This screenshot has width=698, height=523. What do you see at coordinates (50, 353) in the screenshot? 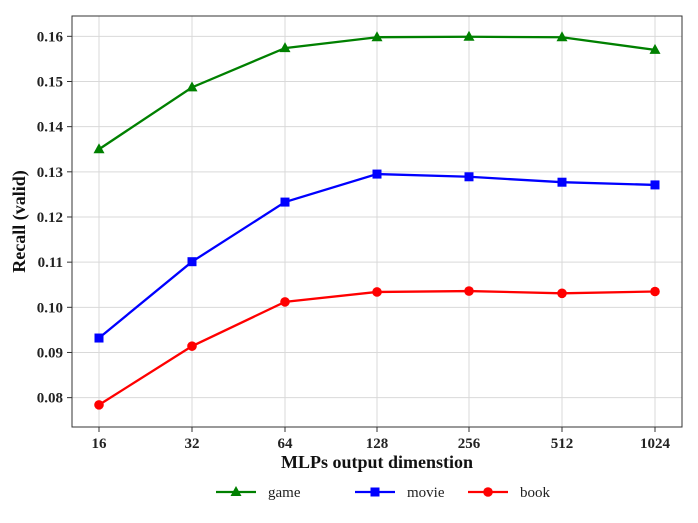
I see `y-tick-label: 0.09` at bounding box center [50, 353].